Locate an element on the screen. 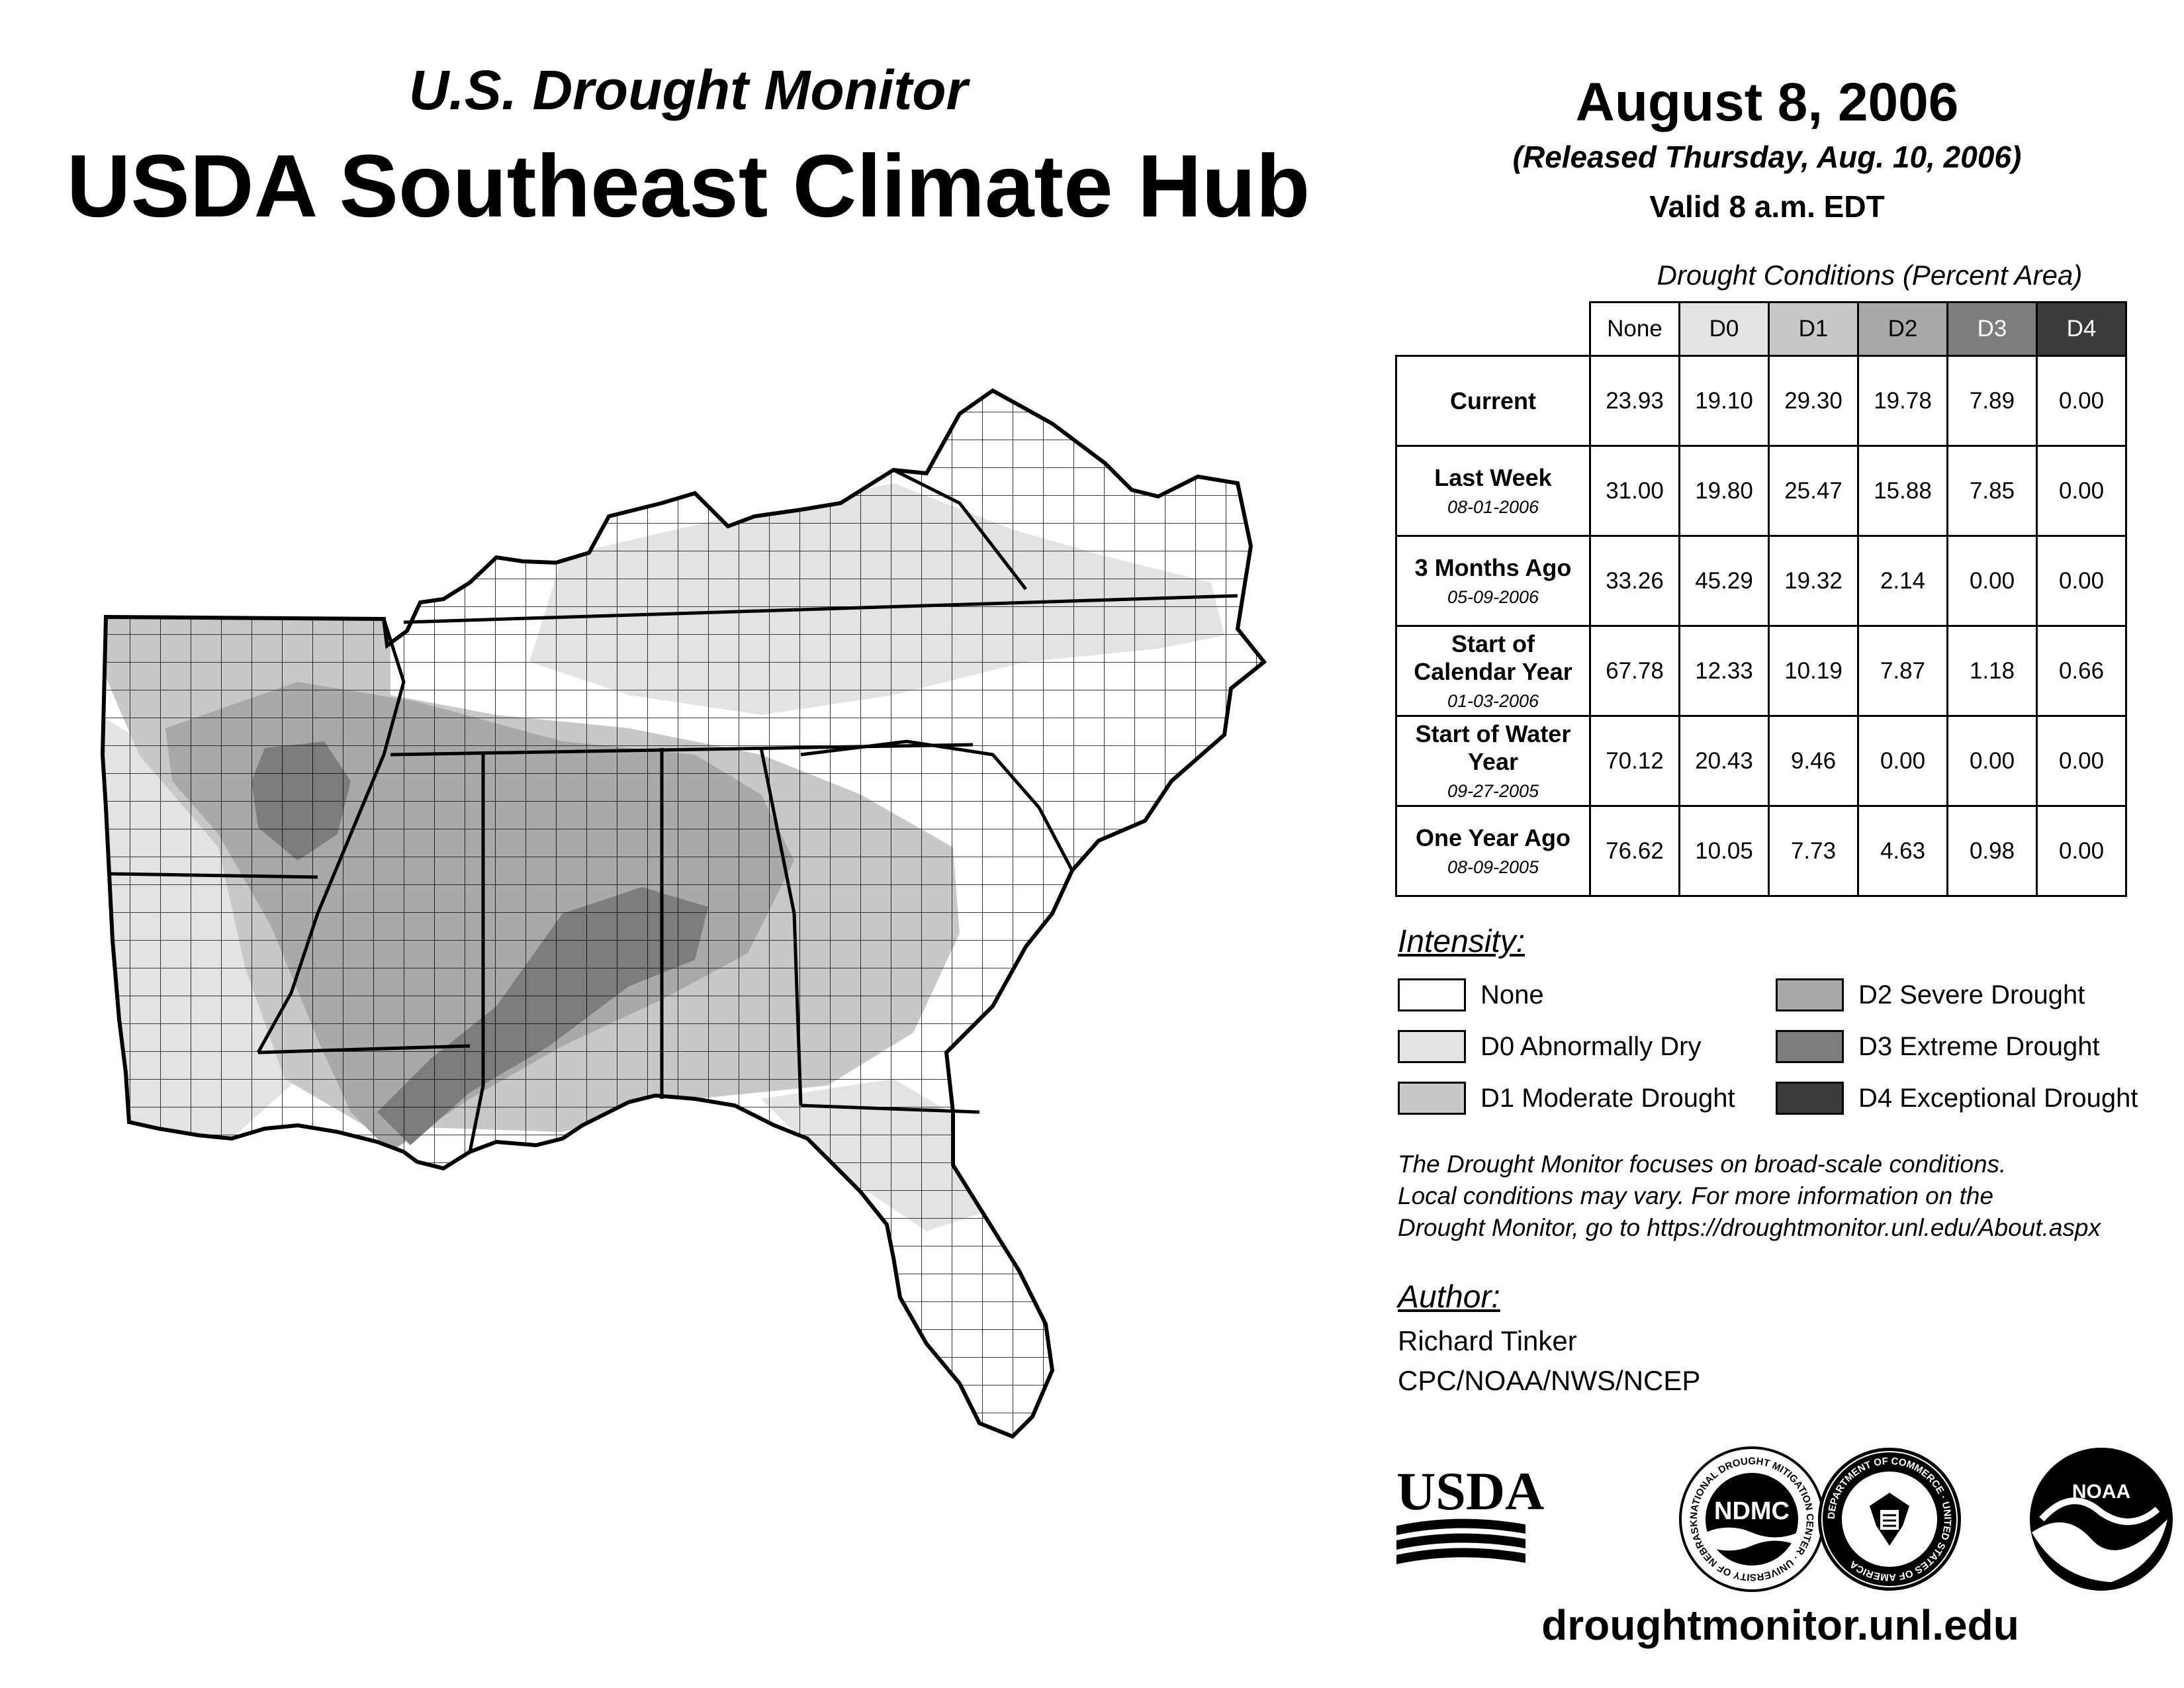 This screenshot has width=2184, height=1688. table-cell: 1.18 is located at coordinates (1992, 671).